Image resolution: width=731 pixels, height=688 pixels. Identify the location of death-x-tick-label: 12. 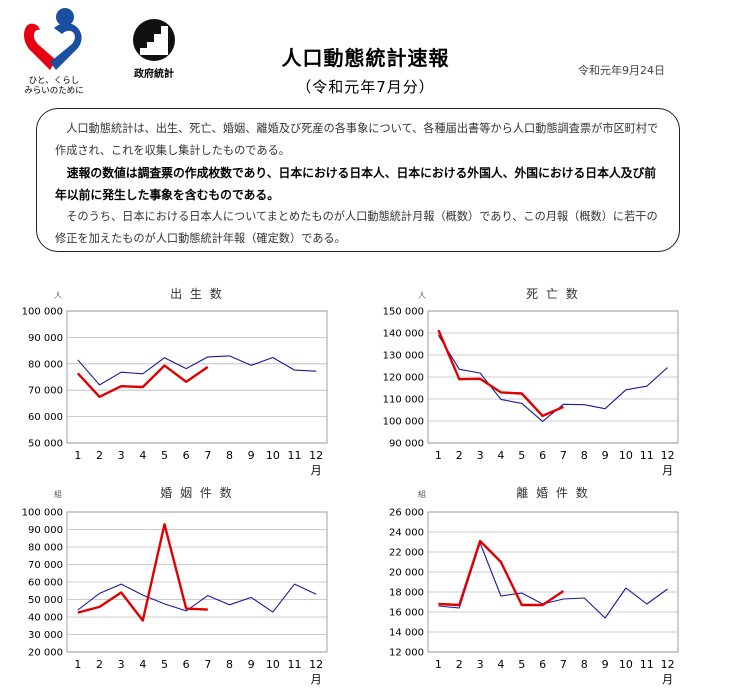
(668, 455).